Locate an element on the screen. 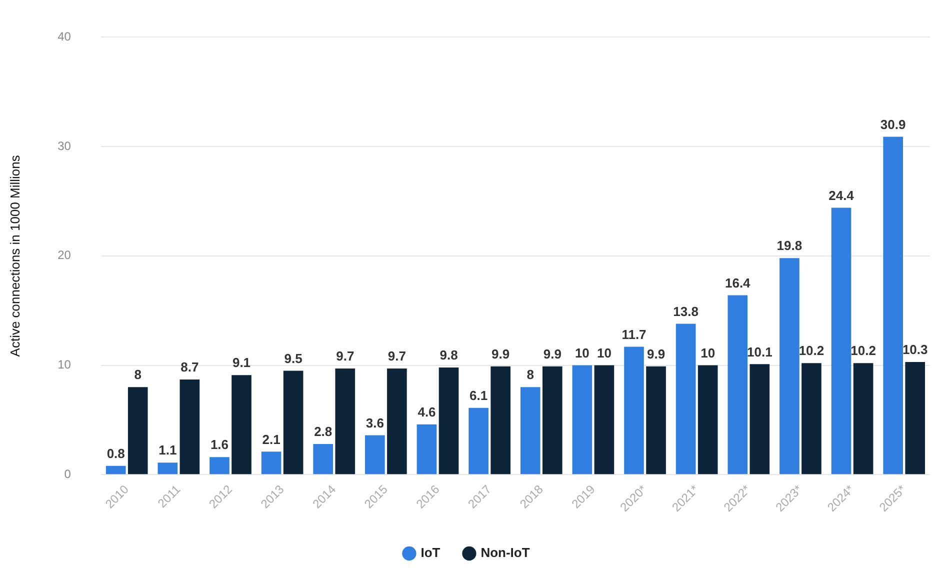 The width and height of the screenshot is (936, 574). y-tick-label: 40 is located at coordinates (65, 37).